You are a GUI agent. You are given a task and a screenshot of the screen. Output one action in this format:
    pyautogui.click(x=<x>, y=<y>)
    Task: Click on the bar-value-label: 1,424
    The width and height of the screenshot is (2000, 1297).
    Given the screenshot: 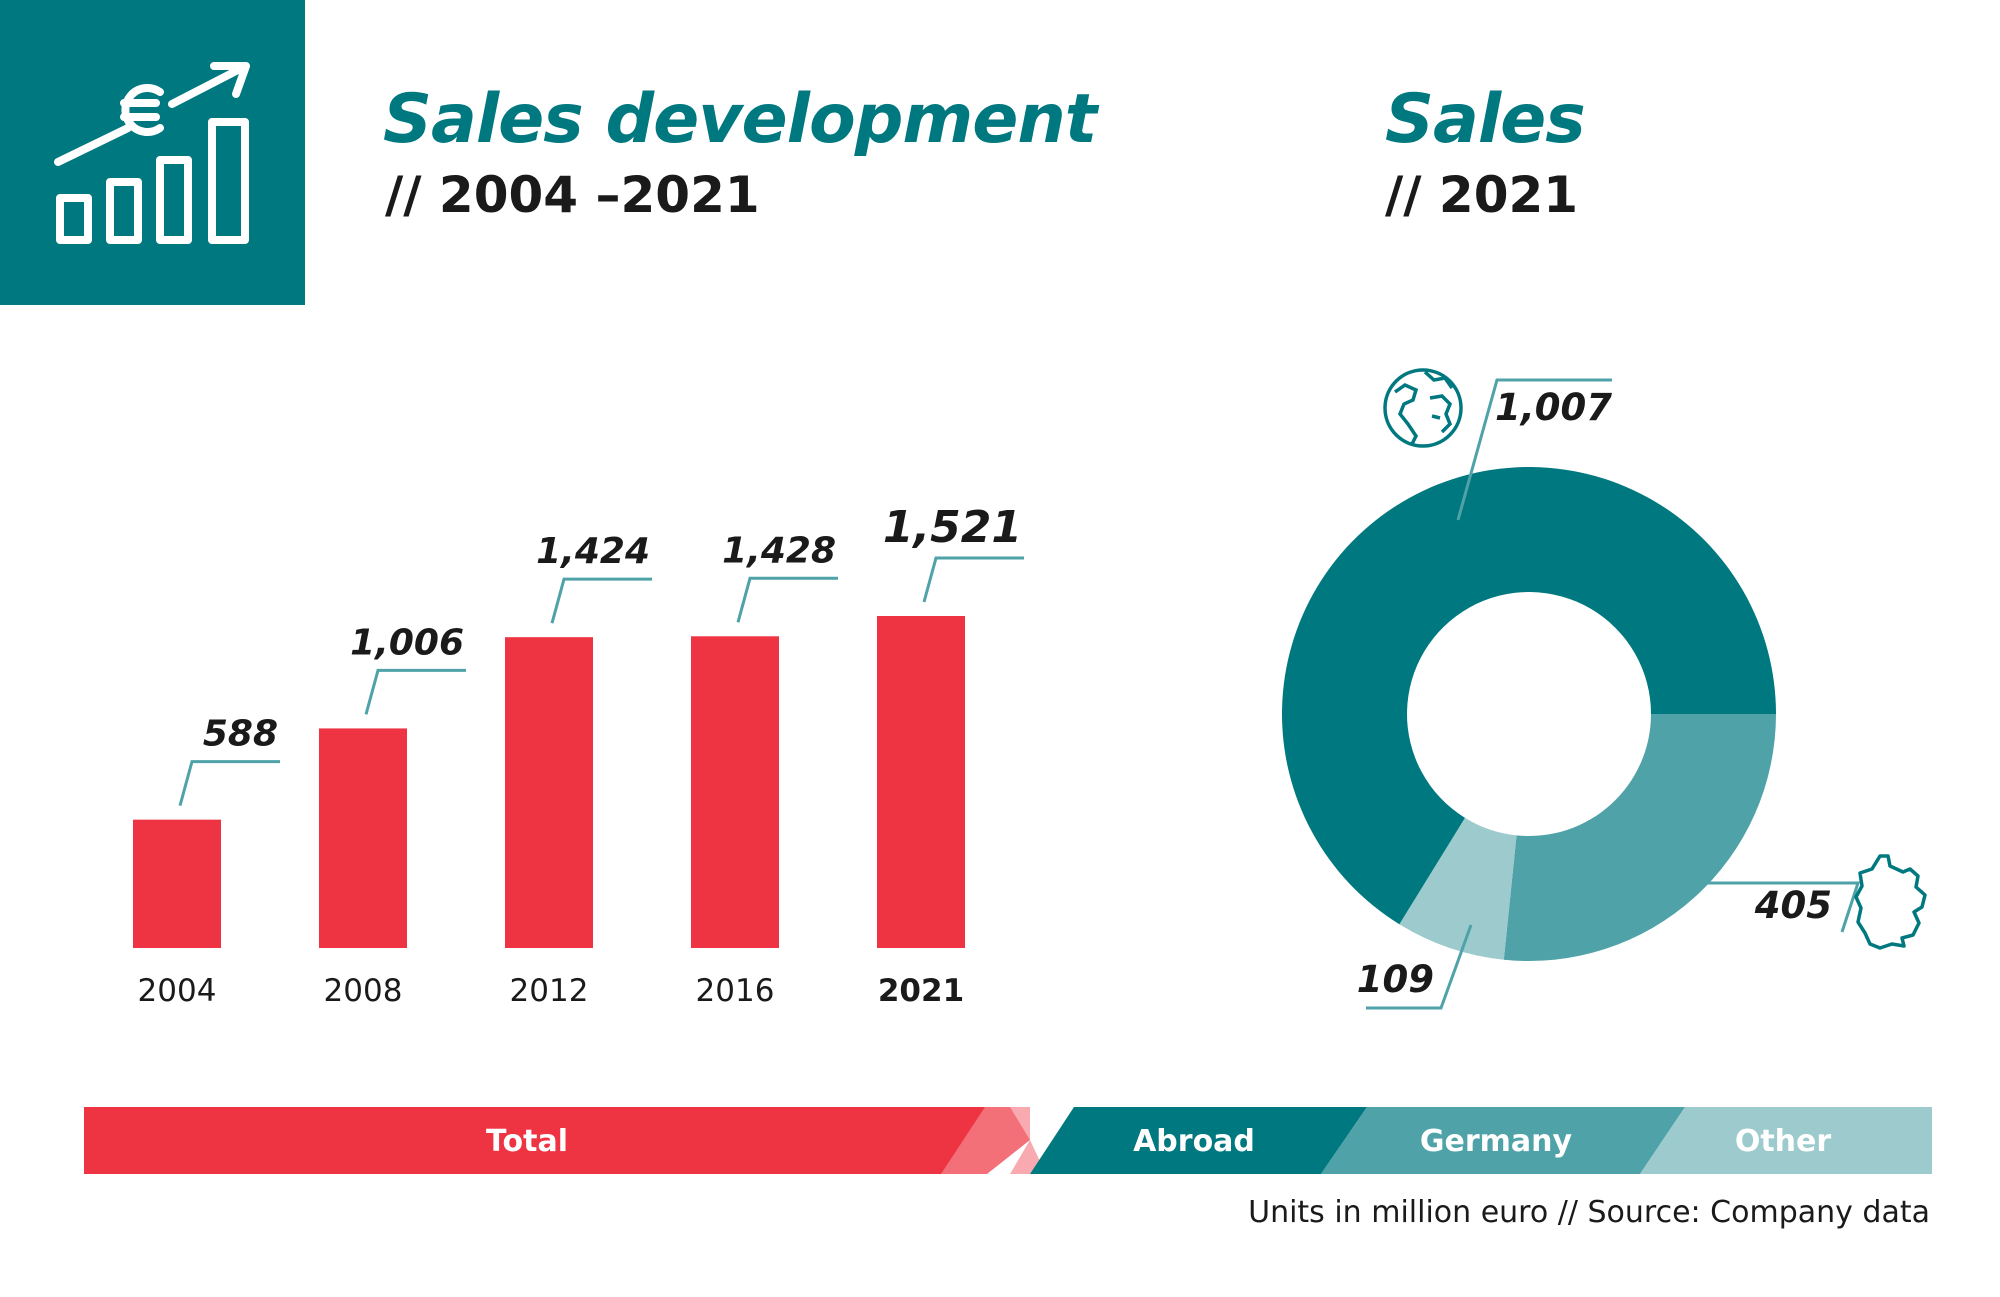 What is the action you would take?
    pyautogui.click(x=593, y=551)
    